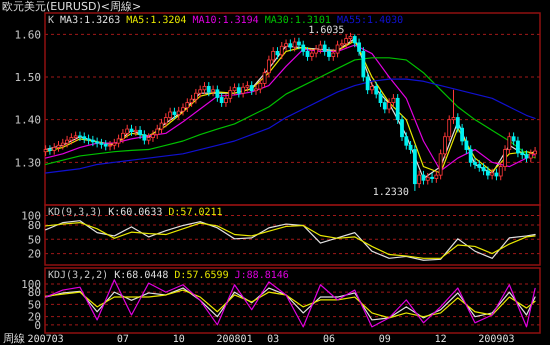 The width and height of the screenshot is (550, 345). I want to click on text: MA5:1.3204, so click(156, 20).